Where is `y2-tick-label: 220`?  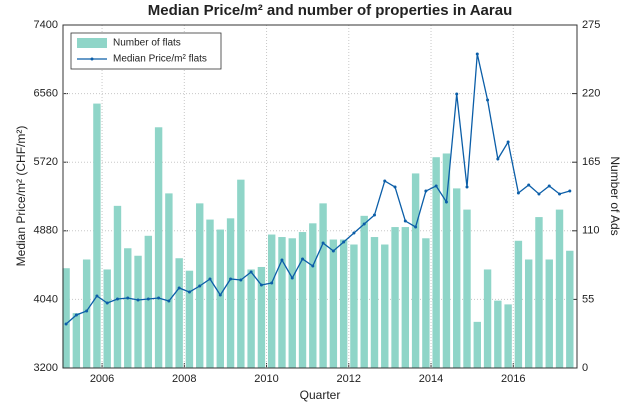
y2-tick-label: 220 is located at coordinates (591, 94).